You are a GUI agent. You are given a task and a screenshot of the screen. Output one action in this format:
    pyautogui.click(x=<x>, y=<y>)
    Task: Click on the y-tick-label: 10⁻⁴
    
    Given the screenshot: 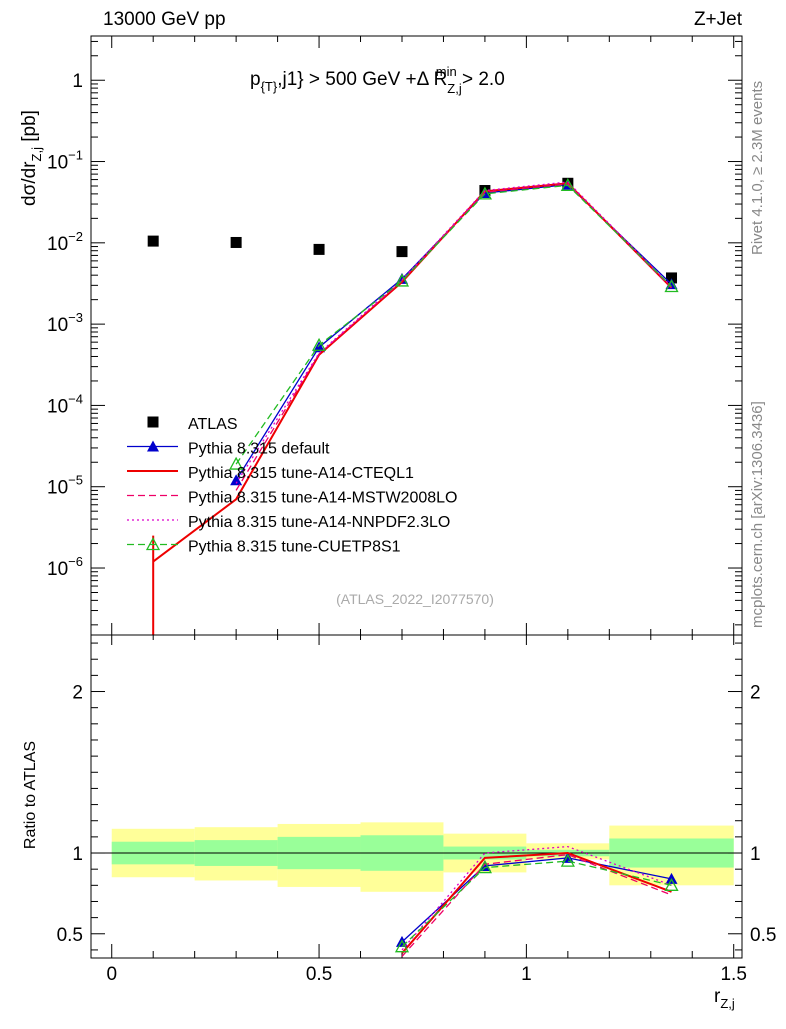 What is the action you would take?
    pyautogui.click(x=65, y=404)
    